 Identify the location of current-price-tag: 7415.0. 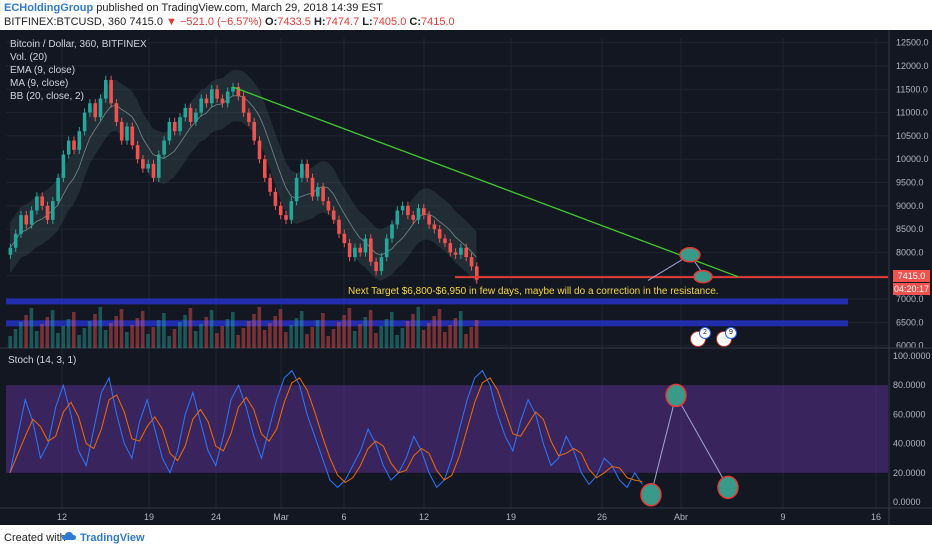
(911, 276).